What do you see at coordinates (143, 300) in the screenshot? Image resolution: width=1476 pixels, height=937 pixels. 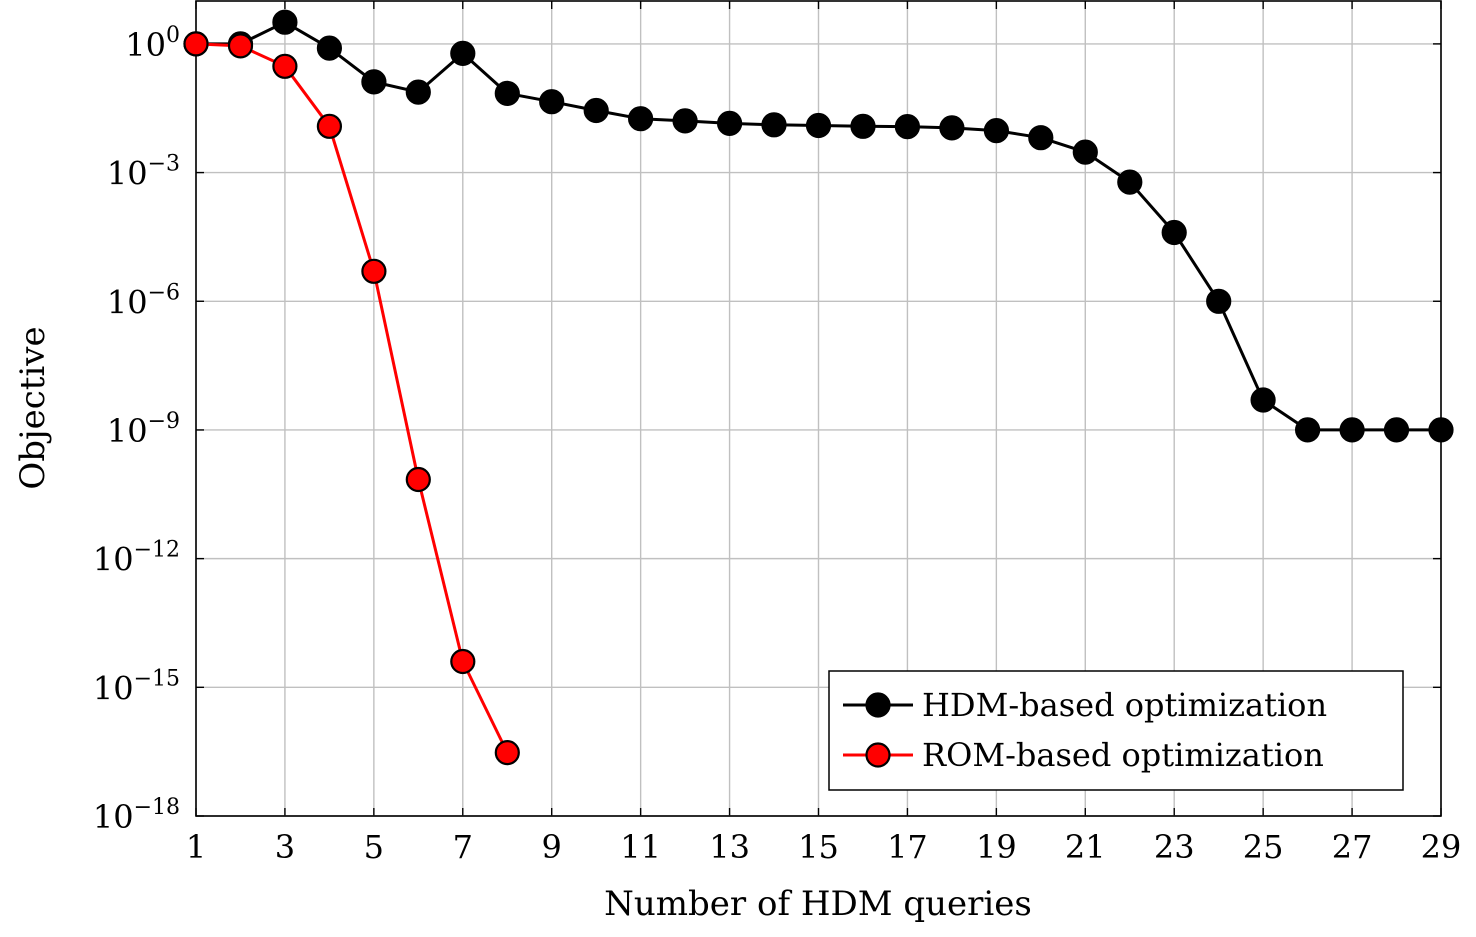 I see `y-tick-label: 10⁻⁶` at bounding box center [143, 300].